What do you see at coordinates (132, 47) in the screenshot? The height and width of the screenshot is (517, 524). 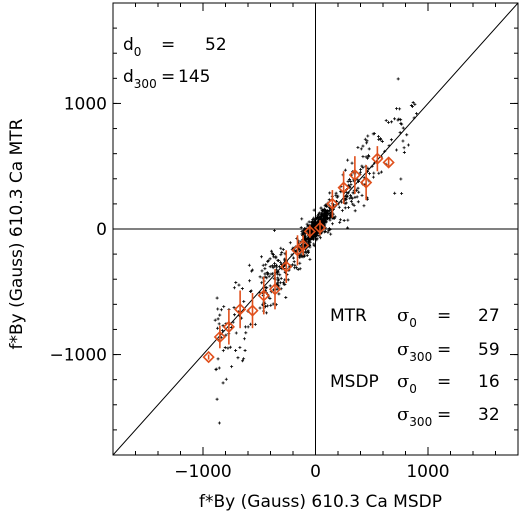 I see `svg-text: d0` at bounding box center [132, 47].